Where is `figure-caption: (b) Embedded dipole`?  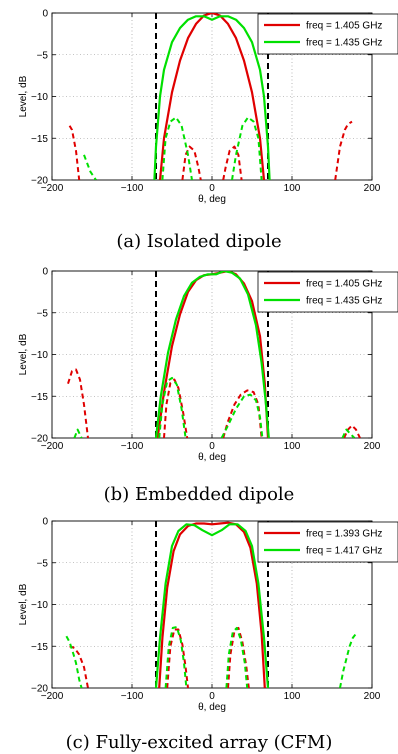 figure-caption: (b) Embedded dipole is located at coordinates (199, 494).